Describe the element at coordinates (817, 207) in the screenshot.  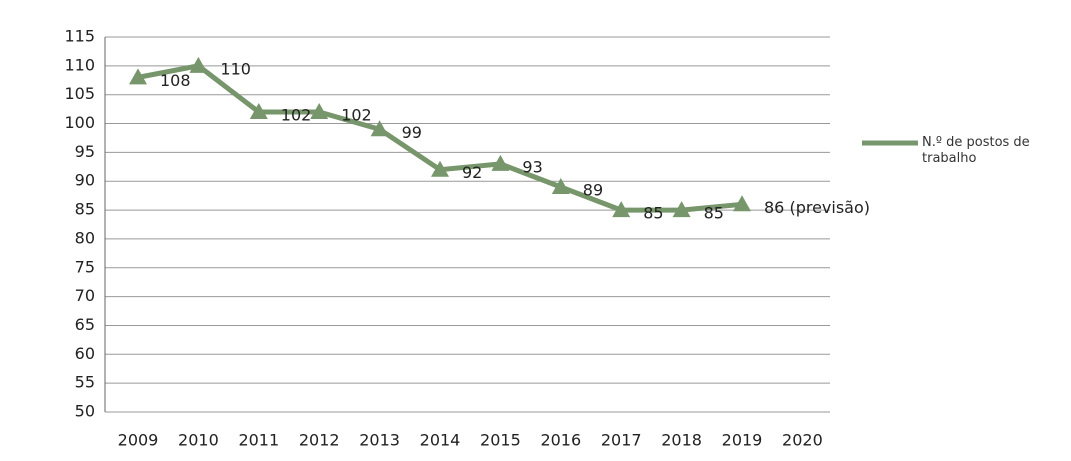
I see `data-label: 86 (previsão)` at that location.